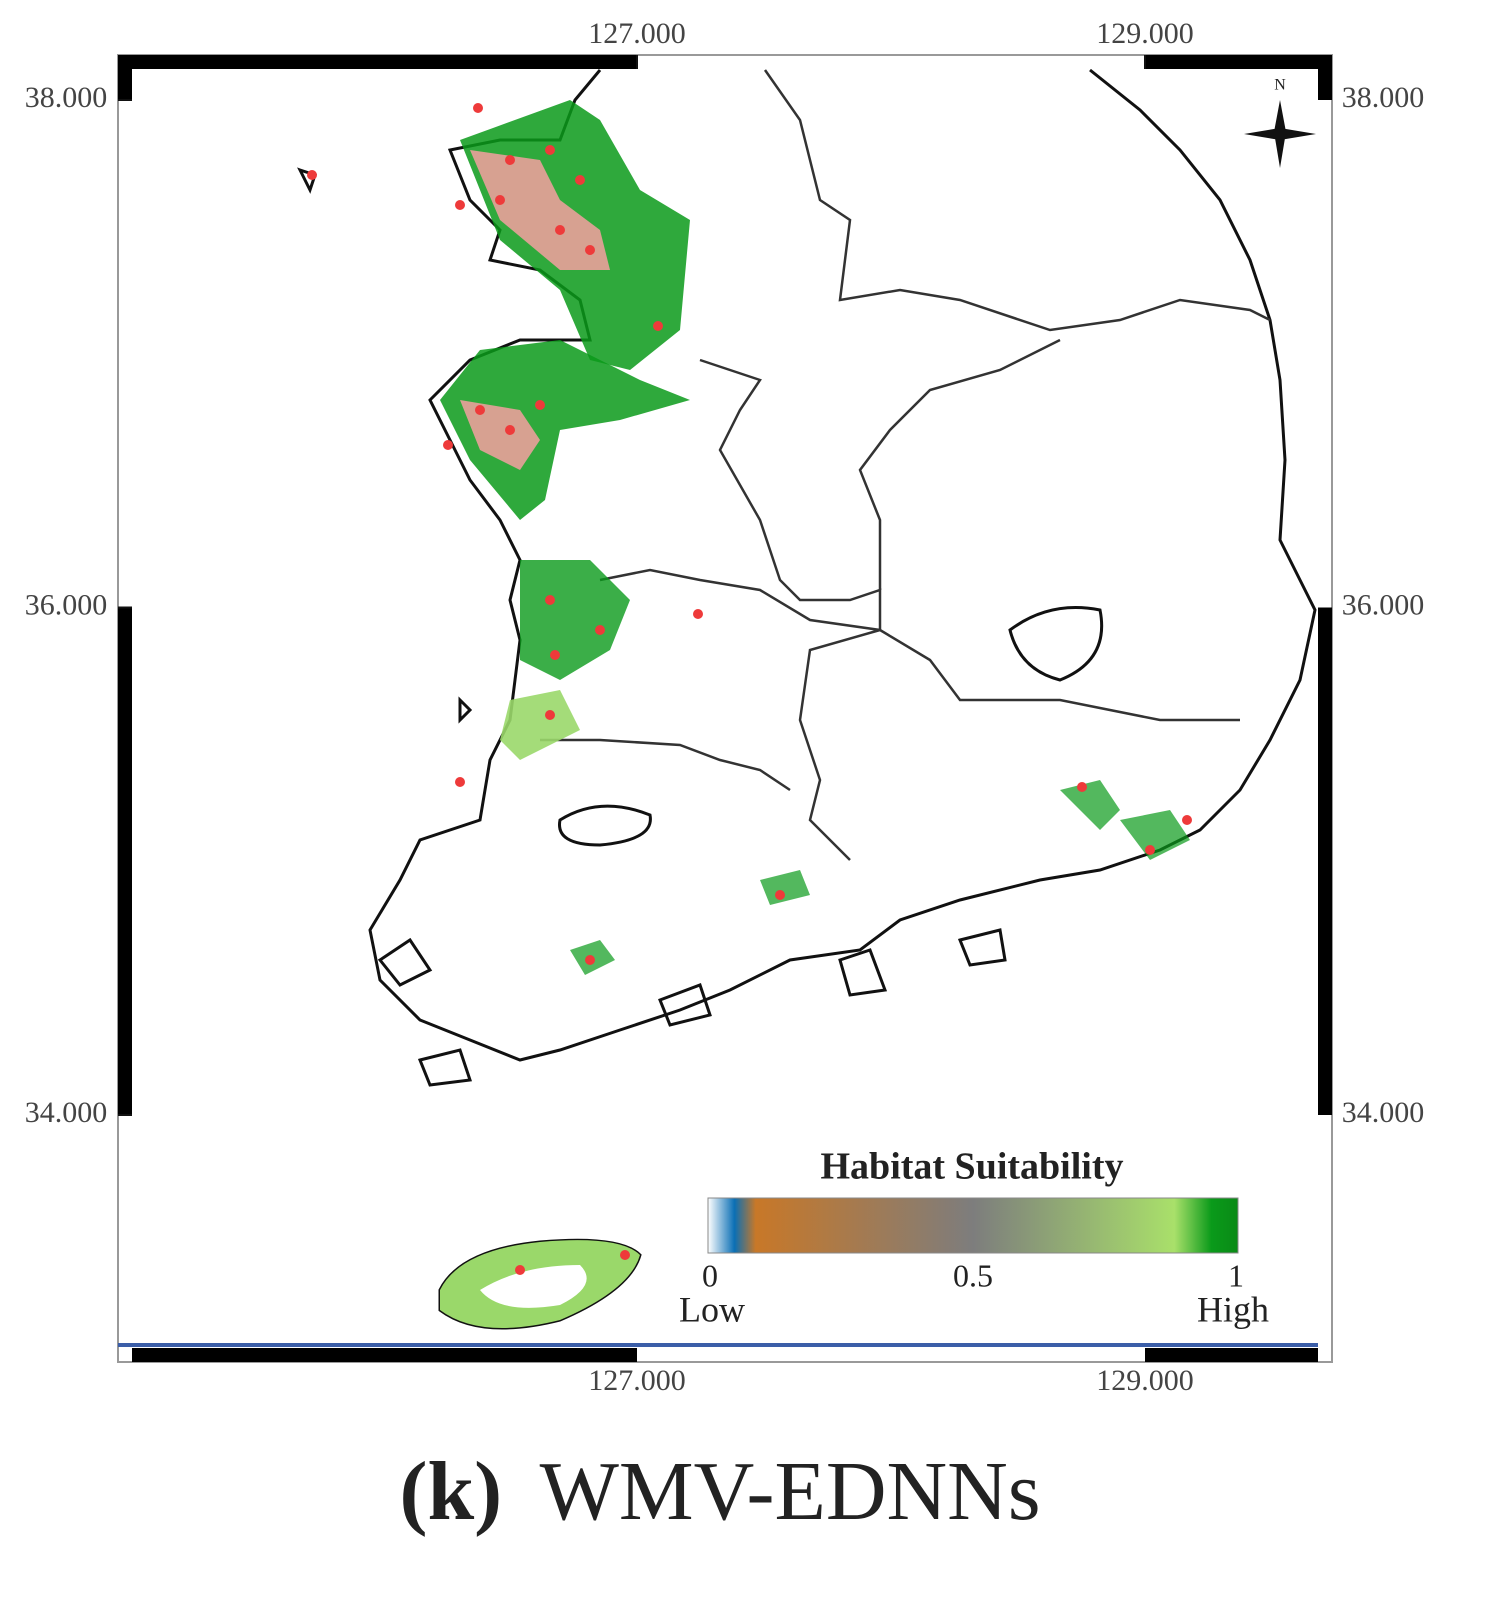  What do you see at coordinates (450, 1491) in the screenshot?
I see `caption-label: (k)` at bounding box center [450, 1491].